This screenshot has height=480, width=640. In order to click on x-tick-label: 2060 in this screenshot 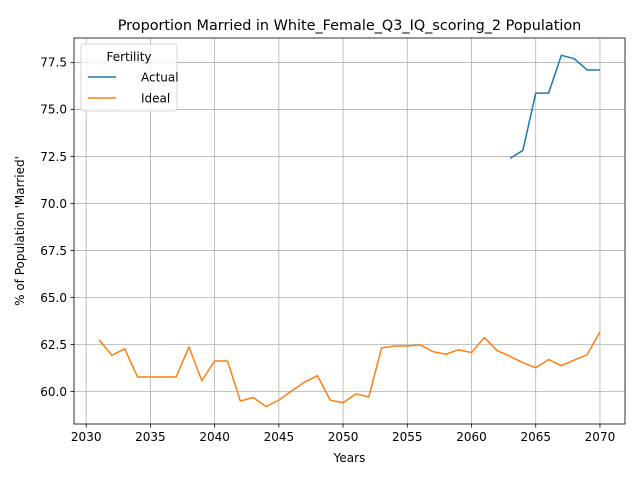, I will do `click(471, 437)`.